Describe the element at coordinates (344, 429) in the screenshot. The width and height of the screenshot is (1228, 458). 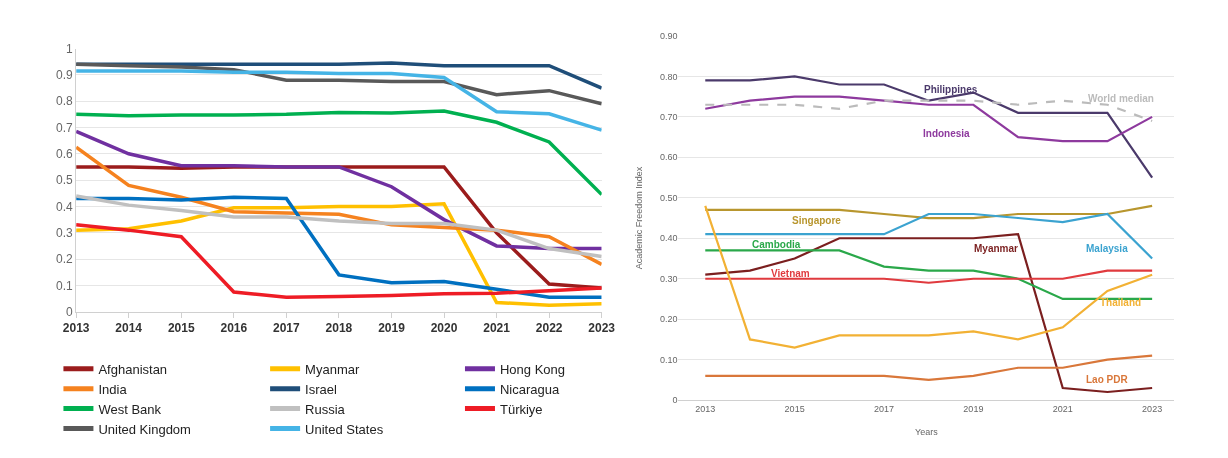
I see `legend-label: United States` at that location.